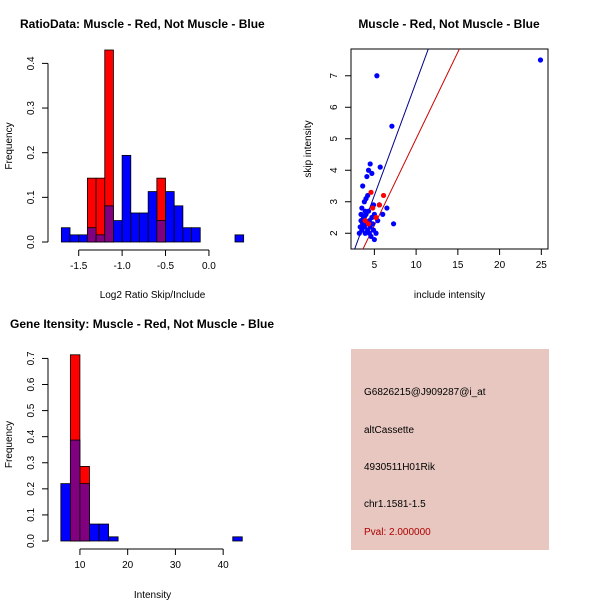  What do you see at coordinates (458, 265) in the screenshot?
I see `intensity-scatter-xtick-label: 15` at bounding box center [458, 265].